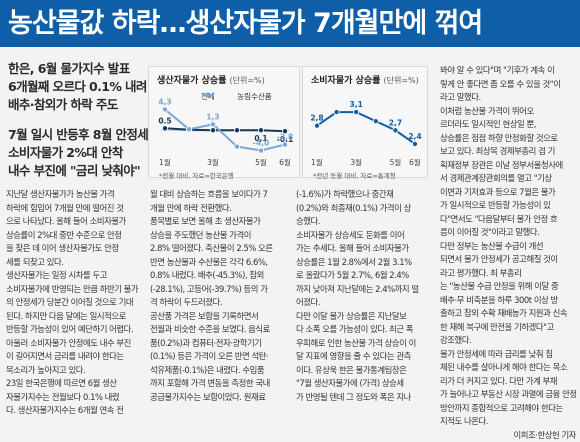 This screenshot has width=580, height=442. I want to click on text-line: 방안까지 종합적으로 고려해야 한다는, so click(508, 409).